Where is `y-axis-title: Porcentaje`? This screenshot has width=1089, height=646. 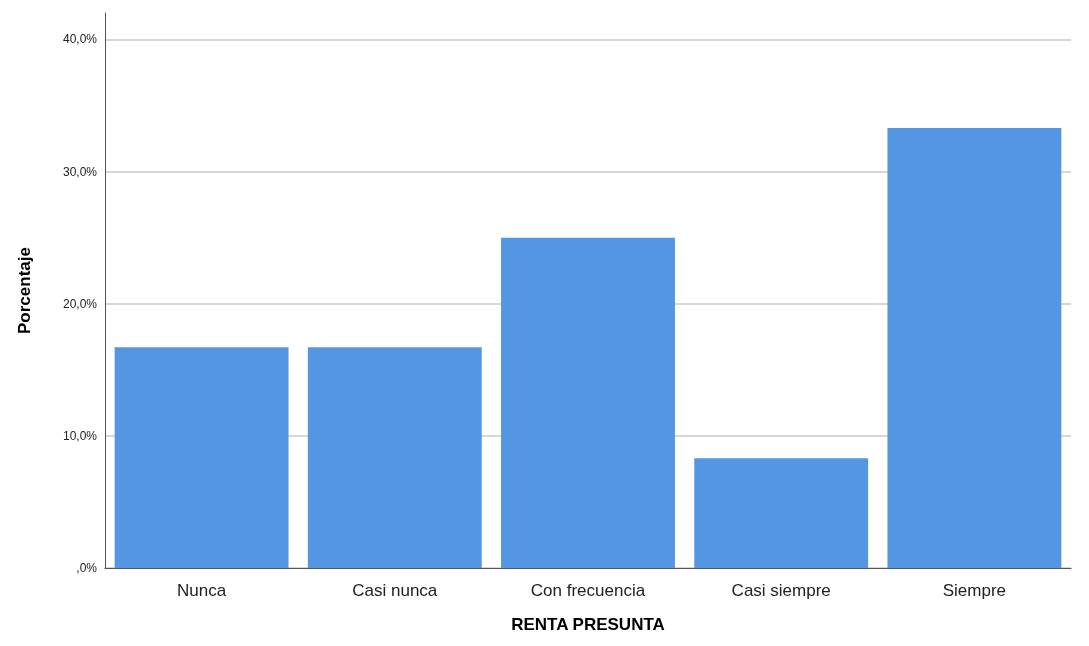
y-axis-title: Porcentaje is located at coordinates (24, 290).